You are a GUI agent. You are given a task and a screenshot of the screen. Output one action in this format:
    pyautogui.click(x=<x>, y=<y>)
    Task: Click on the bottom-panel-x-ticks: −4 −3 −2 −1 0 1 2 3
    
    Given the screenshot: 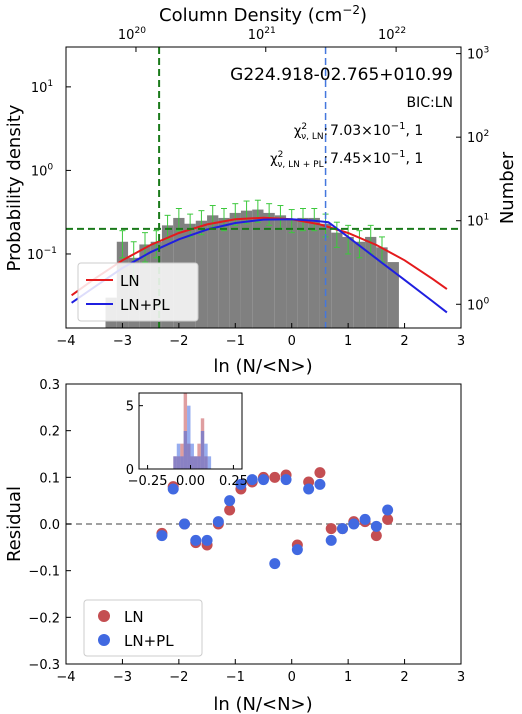 What is the action you would take?
    pyautogui.click(x=260, y=672)
    